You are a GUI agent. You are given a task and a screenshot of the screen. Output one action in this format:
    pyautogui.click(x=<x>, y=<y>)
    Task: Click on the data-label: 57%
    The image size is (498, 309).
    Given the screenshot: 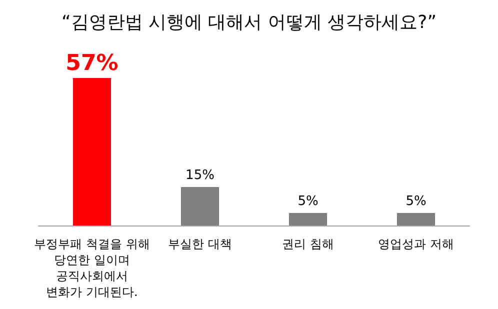 What is the action you would take?
    pyautogui.click(x=92, y=63)
    